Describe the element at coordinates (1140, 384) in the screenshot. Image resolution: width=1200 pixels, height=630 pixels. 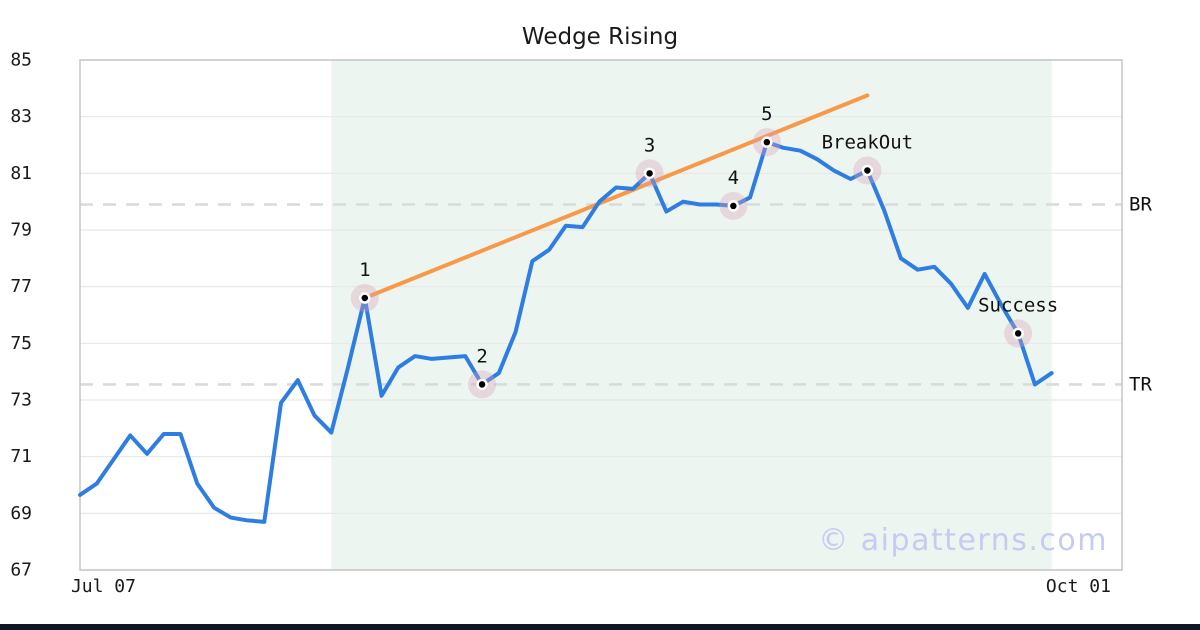
I see `level-label-TR: TR` at that location.